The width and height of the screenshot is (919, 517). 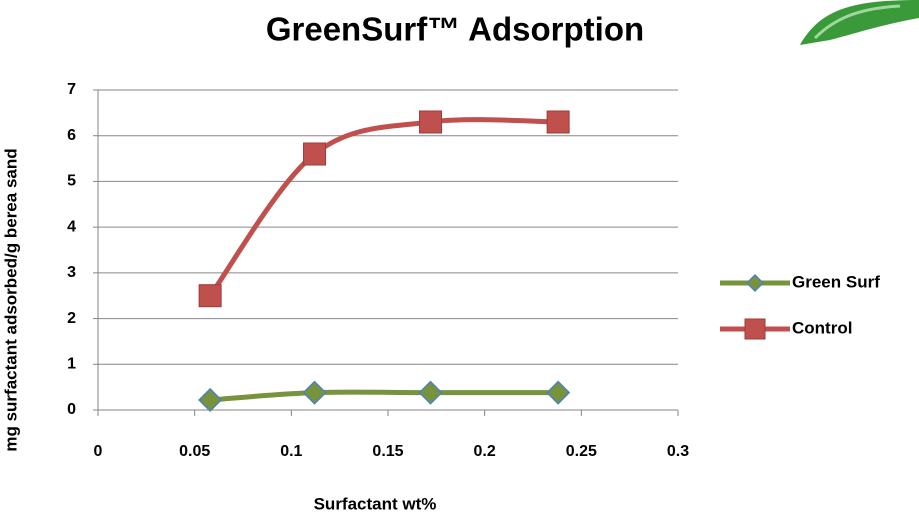 What do you see at coordinates (10, 299) in the screenshot?
I see `y-axis-label: mg surfactant adsorbed/g berea sand` at bounding box center [10, 299].